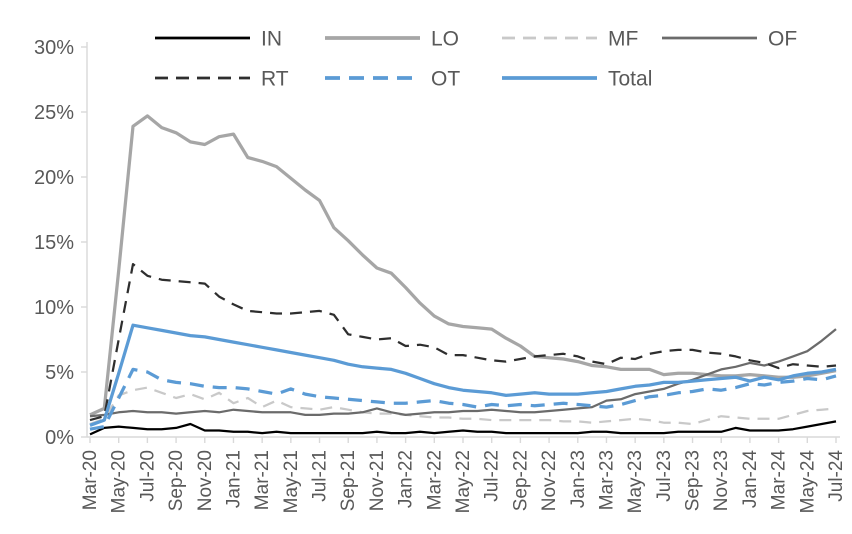  Describe the element at coordinates (54, 48) in the screenshot. I see `y-axis-label: 30%` at that location.